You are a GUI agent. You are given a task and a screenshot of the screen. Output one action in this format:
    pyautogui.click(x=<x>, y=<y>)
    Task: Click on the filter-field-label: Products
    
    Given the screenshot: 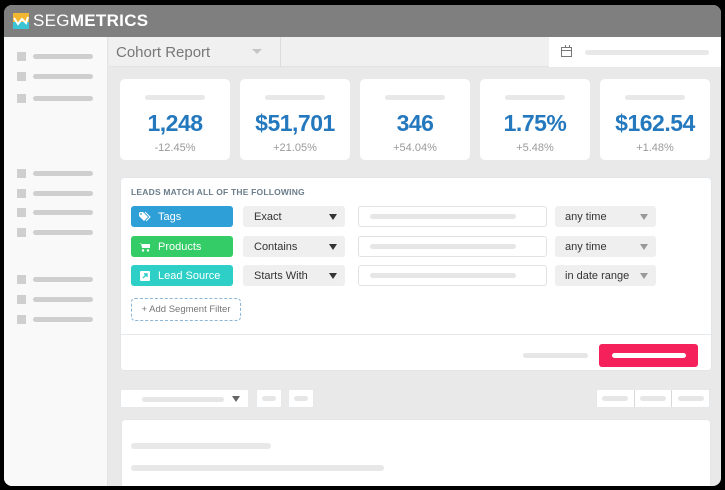 What is the action you would take?
    pyautogui.click(x=180, y=246)
    